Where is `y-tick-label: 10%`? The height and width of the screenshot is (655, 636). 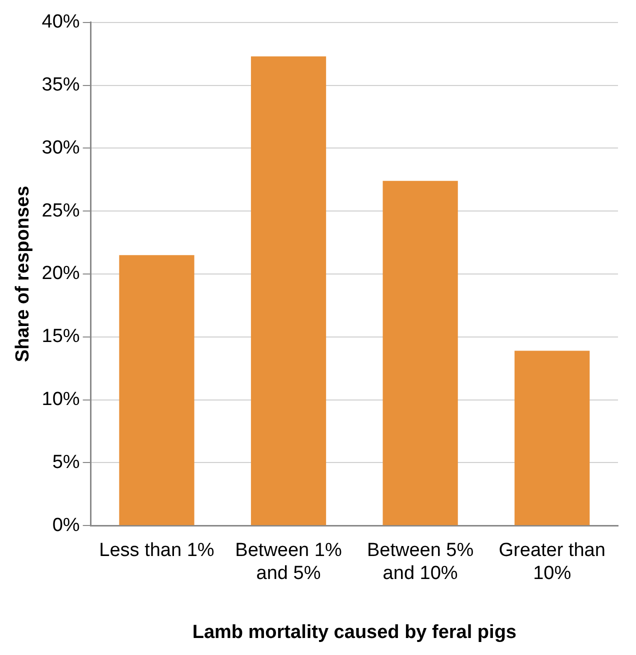
y-tick-label: 10% is located at coordinates (61, 399).